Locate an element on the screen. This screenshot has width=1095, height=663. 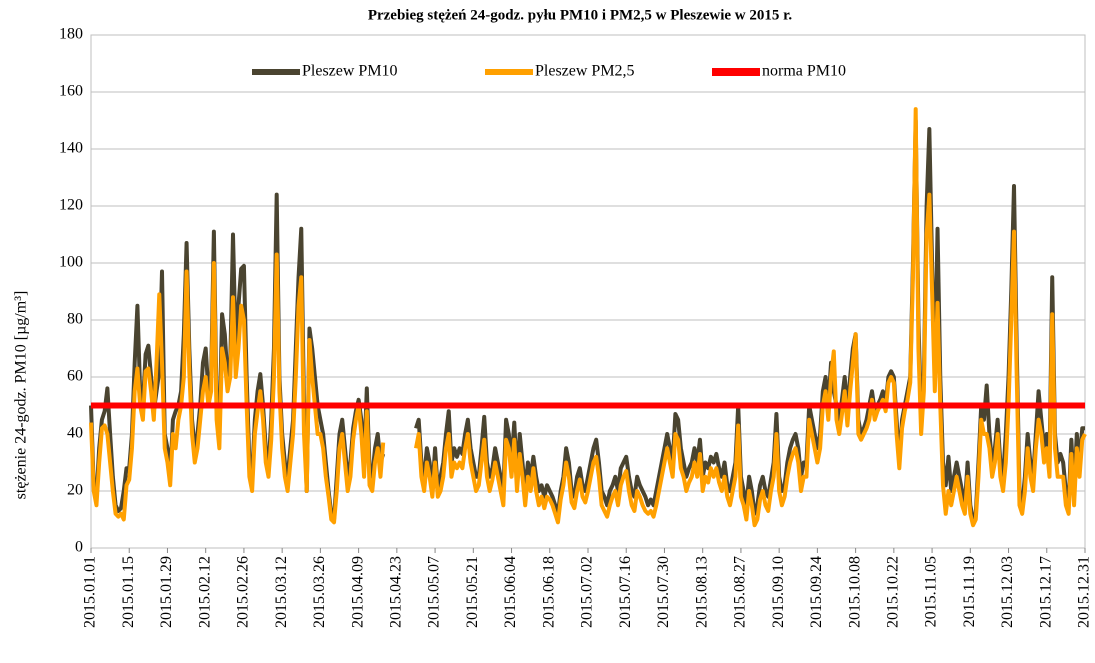
y-tick-label: 140 is located at coordinates (71, 148).